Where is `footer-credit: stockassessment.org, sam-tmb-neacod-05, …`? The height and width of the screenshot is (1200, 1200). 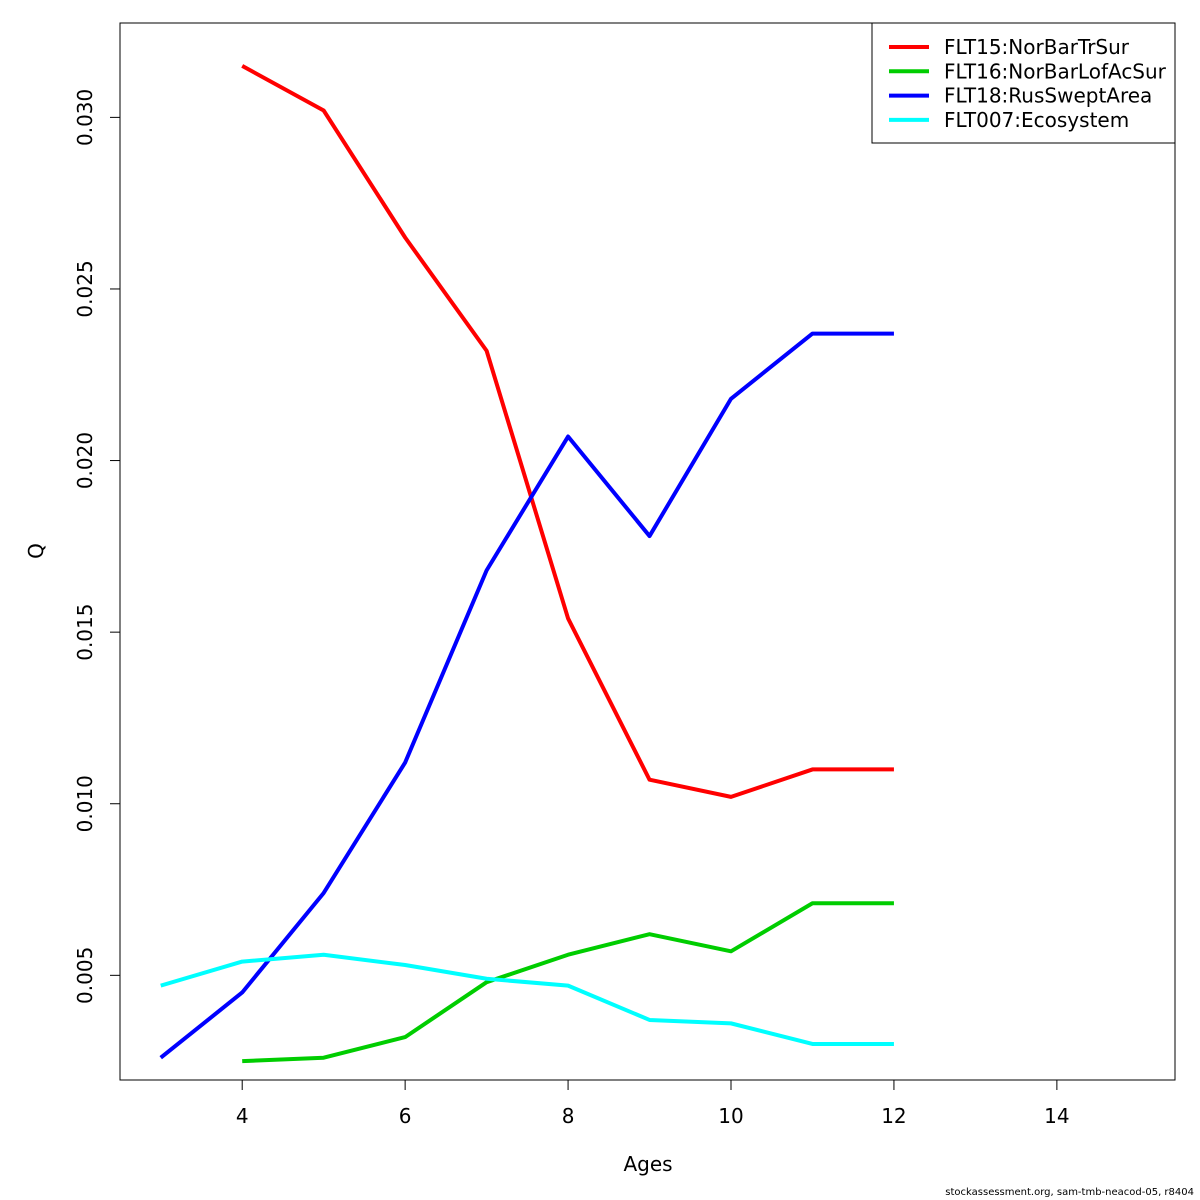 footer-credit: stockassessment.org, sam-tmb-neacod-05, … is located at coordinates (1069, 1192).